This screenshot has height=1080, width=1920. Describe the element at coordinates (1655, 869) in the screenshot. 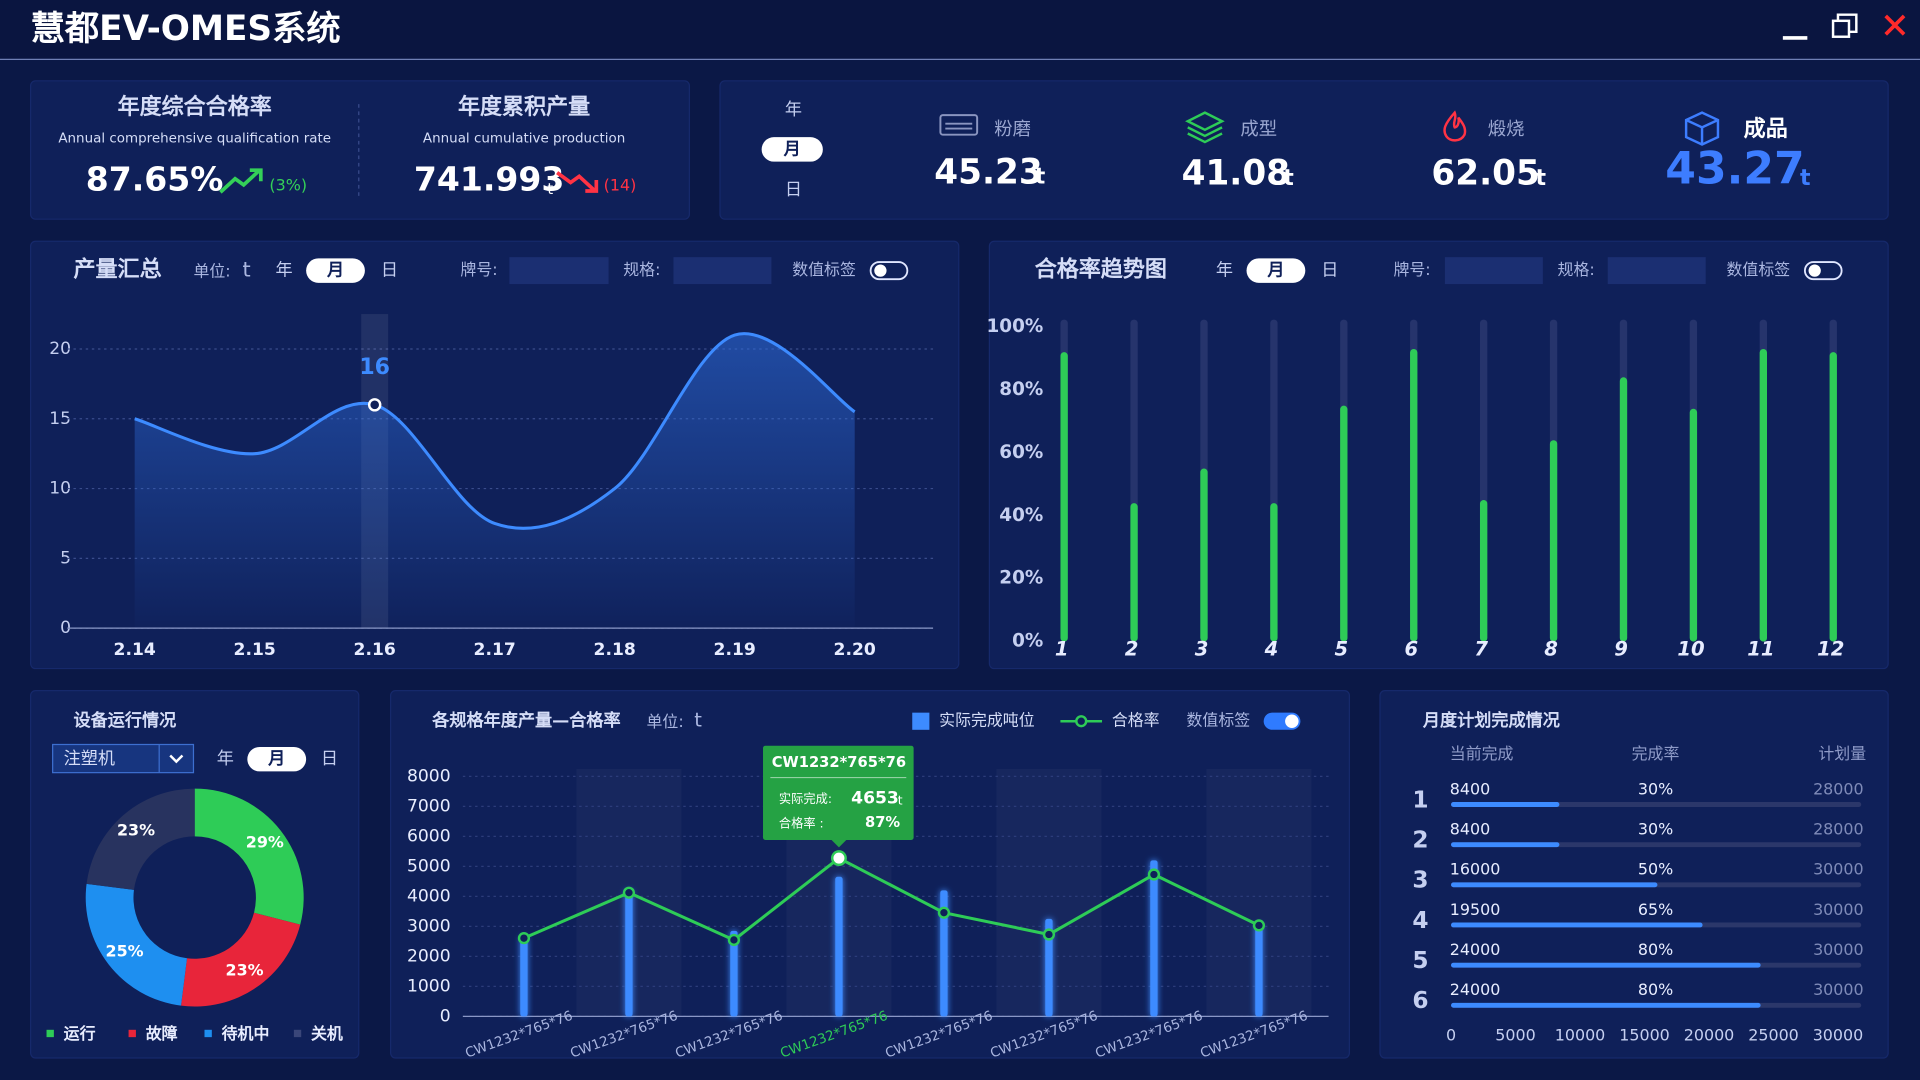

I see `rate: 50%` at that location.